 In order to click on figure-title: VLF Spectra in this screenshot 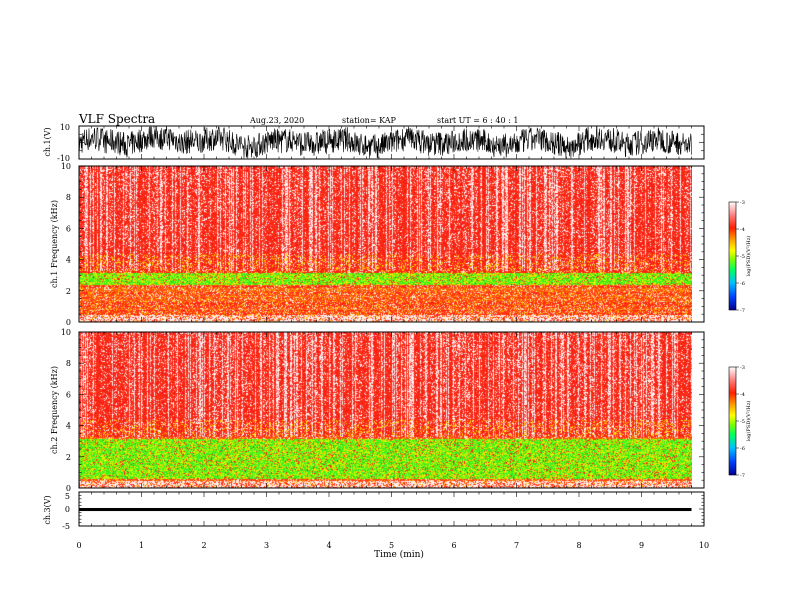, I will do `click(116, 119)`.